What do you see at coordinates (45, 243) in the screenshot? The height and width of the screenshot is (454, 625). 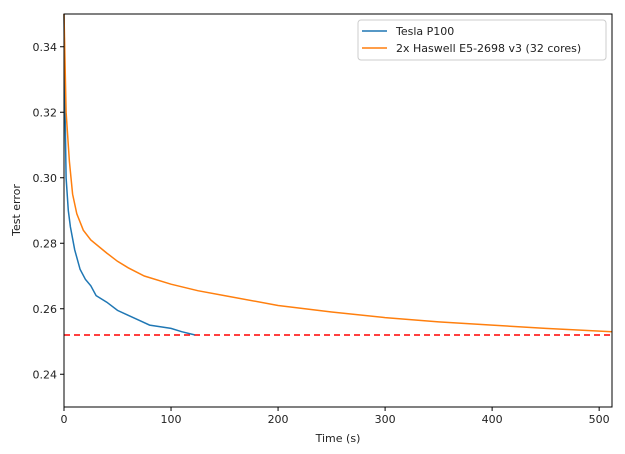 I see `y-tick-label: 0.28` at bounding box center [45, 243].